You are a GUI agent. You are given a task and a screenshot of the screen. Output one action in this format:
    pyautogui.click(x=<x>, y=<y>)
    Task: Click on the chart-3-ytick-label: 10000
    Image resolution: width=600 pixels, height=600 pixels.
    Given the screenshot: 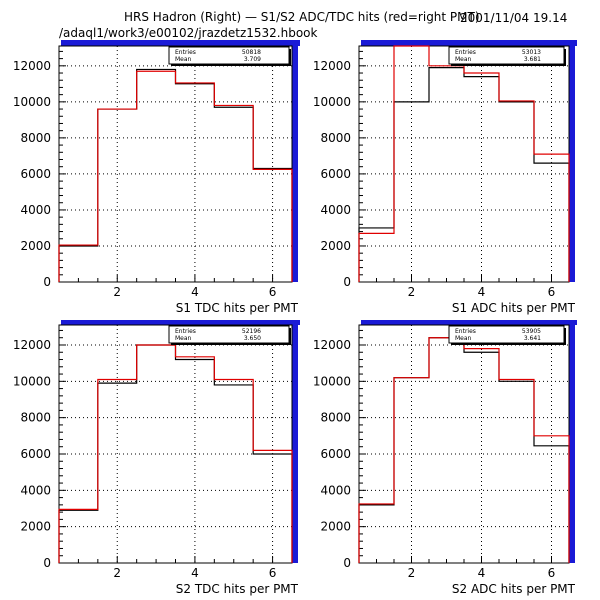 What is the action you would take?
    pyautogui.click(x=332, y=381)
    